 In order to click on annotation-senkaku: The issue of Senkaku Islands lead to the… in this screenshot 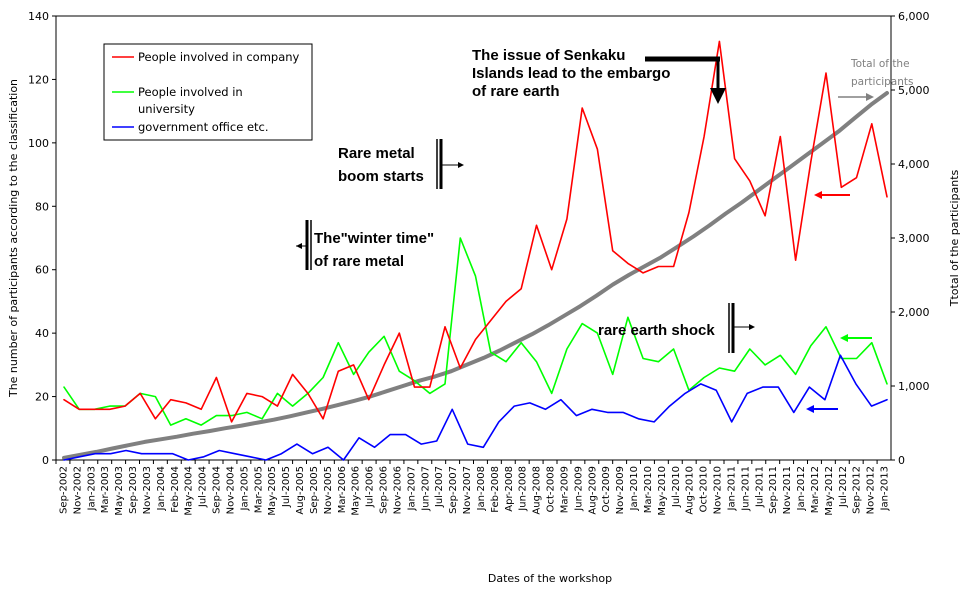, I will do `click(599, 75)`.